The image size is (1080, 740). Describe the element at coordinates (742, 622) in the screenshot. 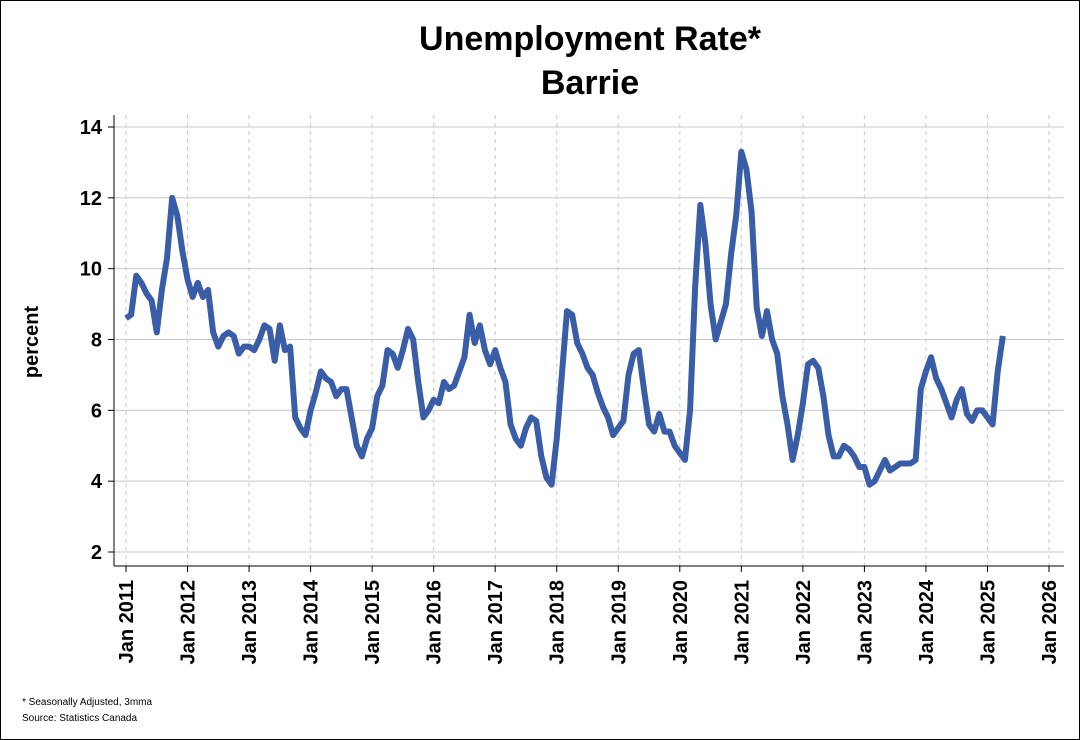

I see `x-tick-label: Jan 2021` at that location.